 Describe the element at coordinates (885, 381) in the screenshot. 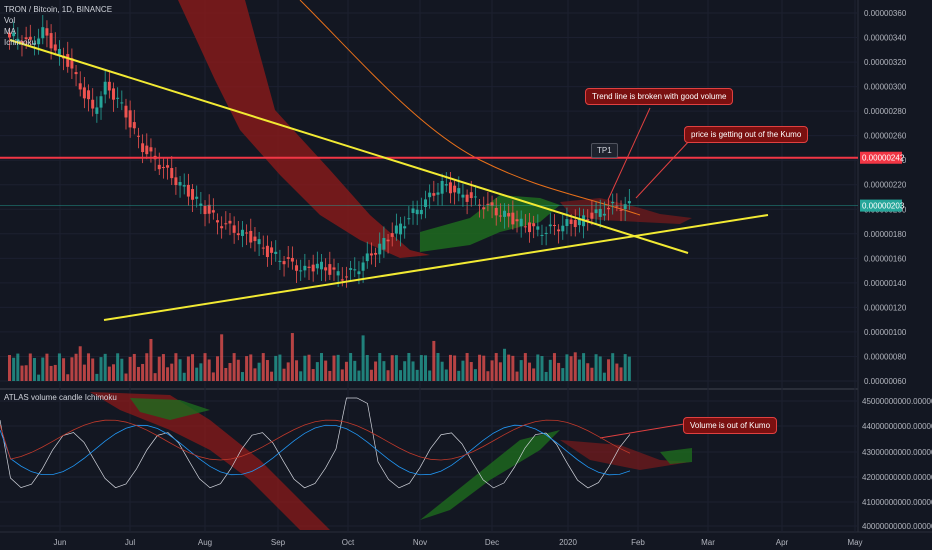

I see `price-tick-label: 0.00000060` at that location.